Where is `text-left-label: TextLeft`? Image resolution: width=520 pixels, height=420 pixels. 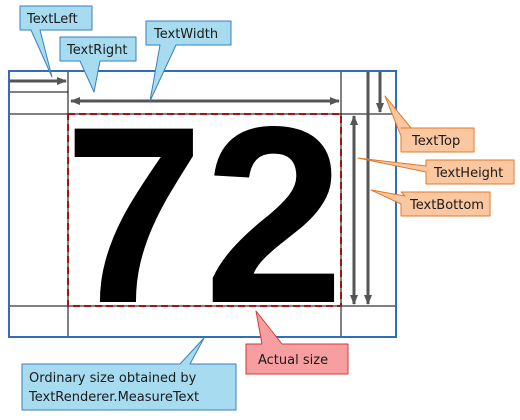
text-left-label: TextLeft is located at coordinates (52, 19).